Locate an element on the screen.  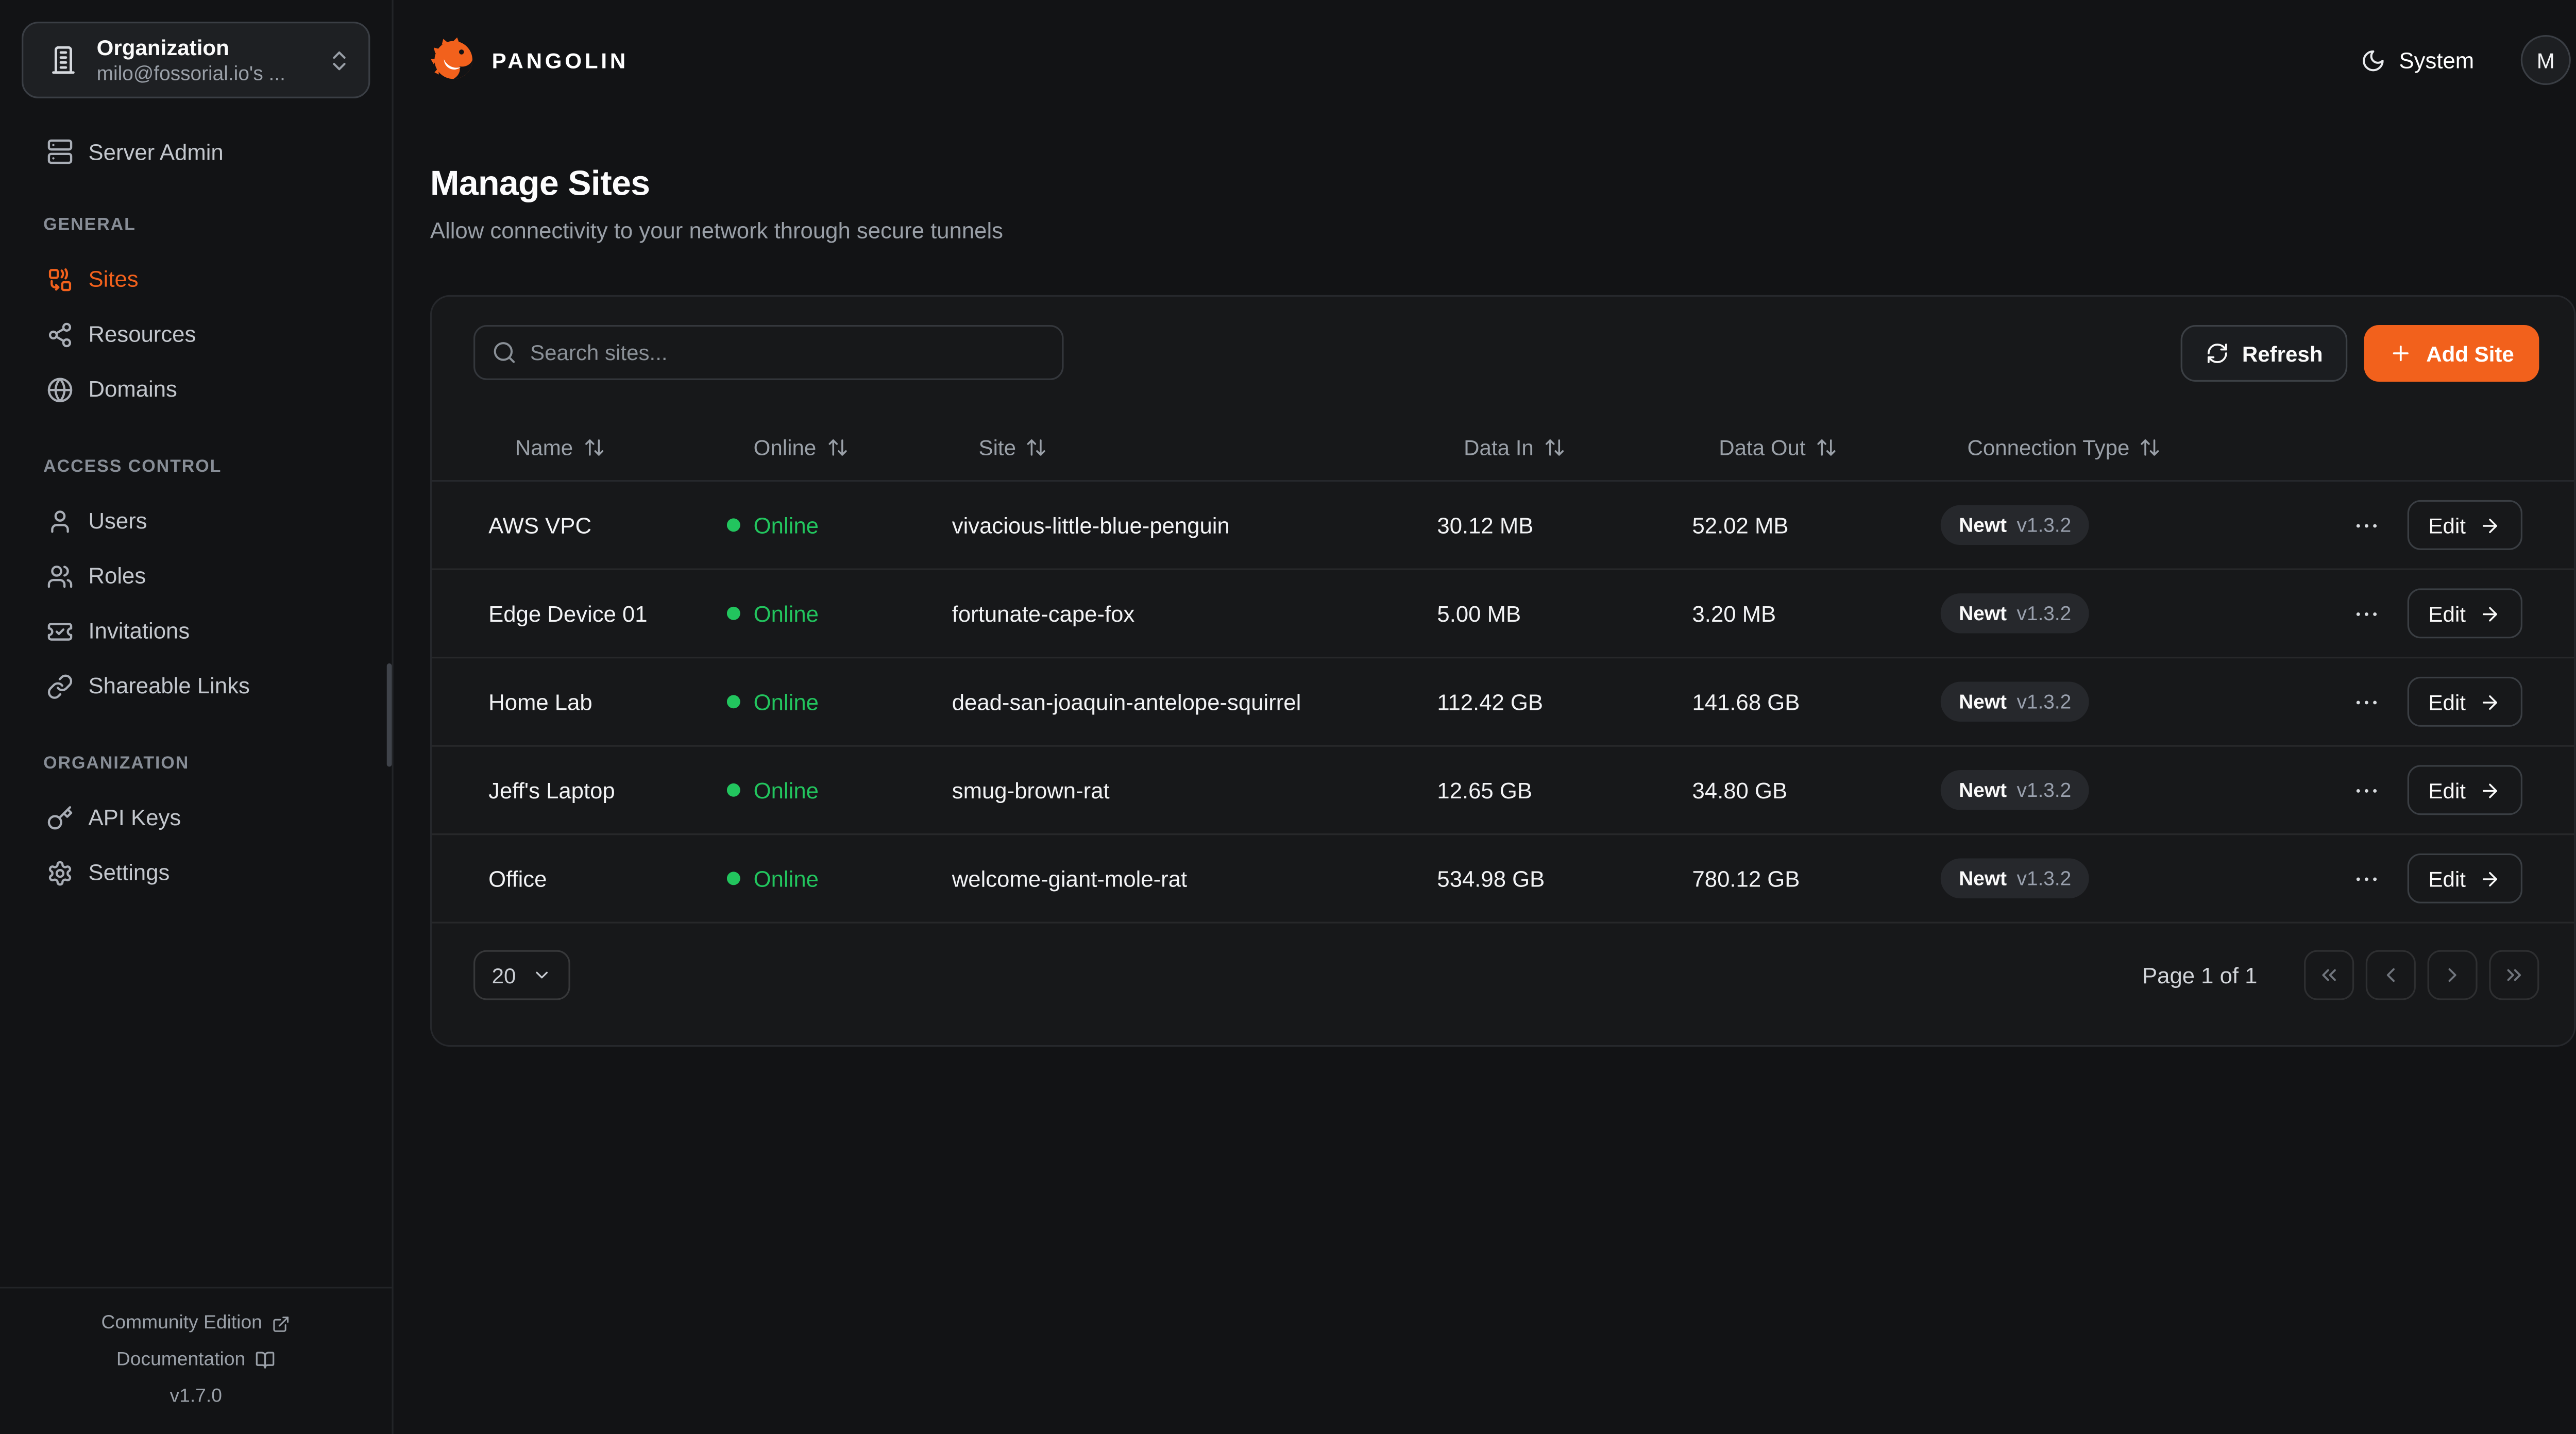
sidebar-item-label: Roles is located at coordinates (117, 576).